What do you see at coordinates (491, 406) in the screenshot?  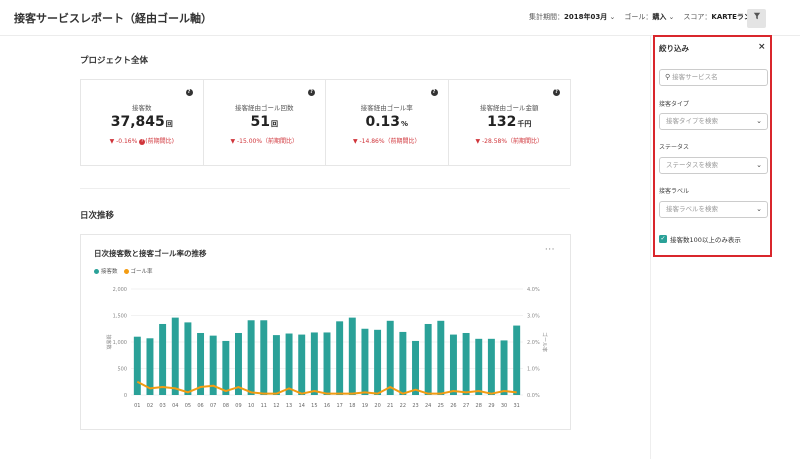 I see `x-tick-label: 29` at bounding box center [491, 406].